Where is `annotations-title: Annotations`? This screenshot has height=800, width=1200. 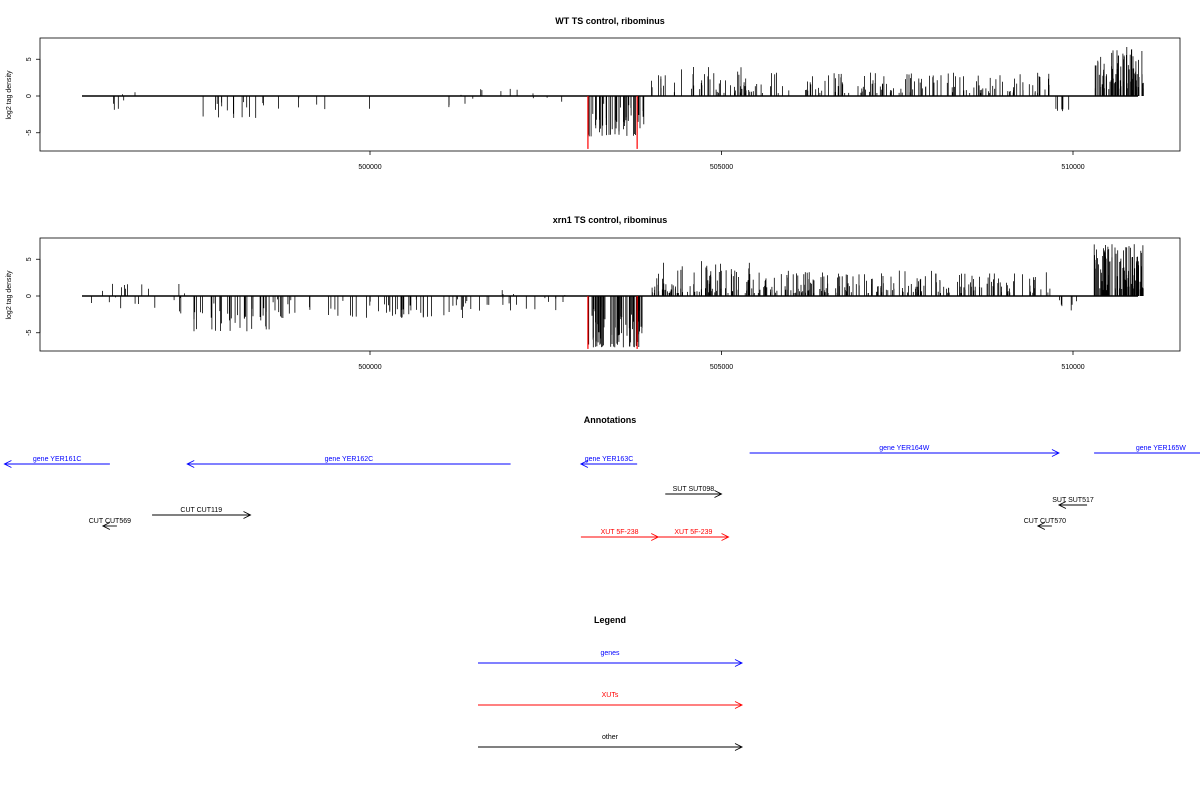
annotations-title: Annotations is located at coordinates (610, 420).